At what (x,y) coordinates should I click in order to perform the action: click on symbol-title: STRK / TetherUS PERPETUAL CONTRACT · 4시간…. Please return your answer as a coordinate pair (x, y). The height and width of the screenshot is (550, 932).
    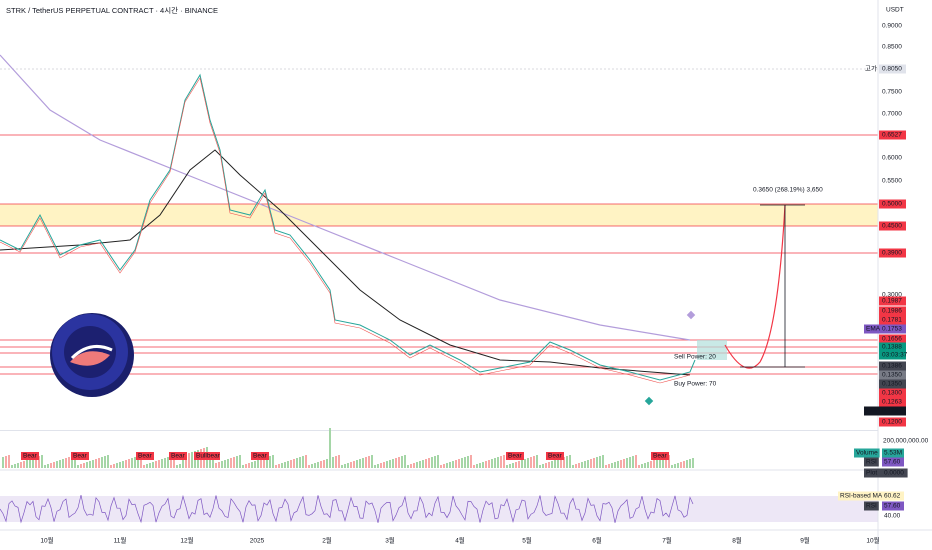
    Looking at the image, I should click on (112, 10).